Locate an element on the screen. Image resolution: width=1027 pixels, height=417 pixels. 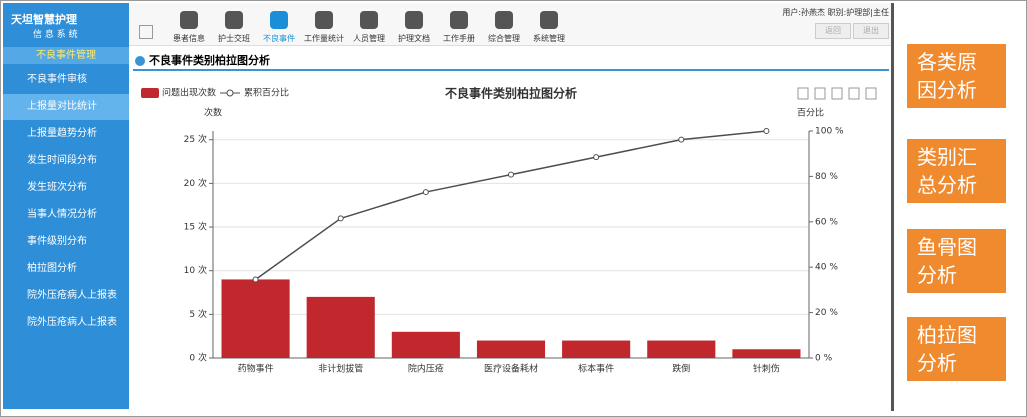
x-tick-label: 非计划拔管 is located at coordinates (340, 369).